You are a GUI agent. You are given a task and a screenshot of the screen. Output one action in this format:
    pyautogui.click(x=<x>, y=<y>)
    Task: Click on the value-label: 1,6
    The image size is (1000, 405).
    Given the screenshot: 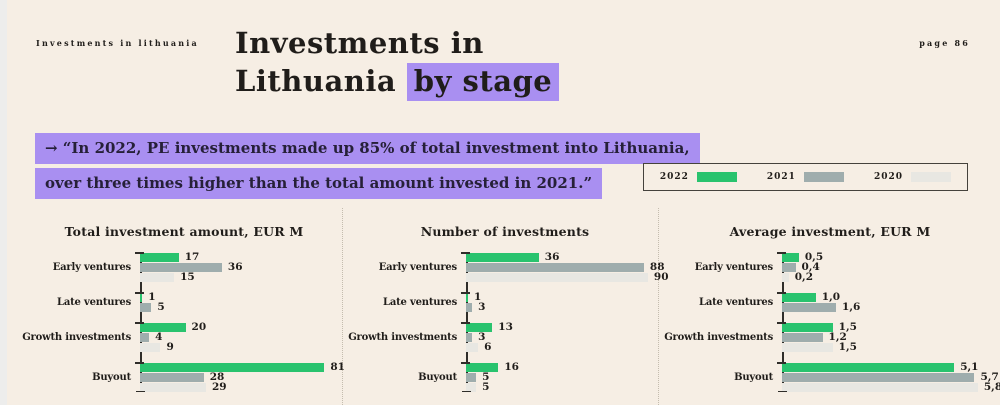 What is the action you would take?
    pyautogui.click(x=851, y=306)
    